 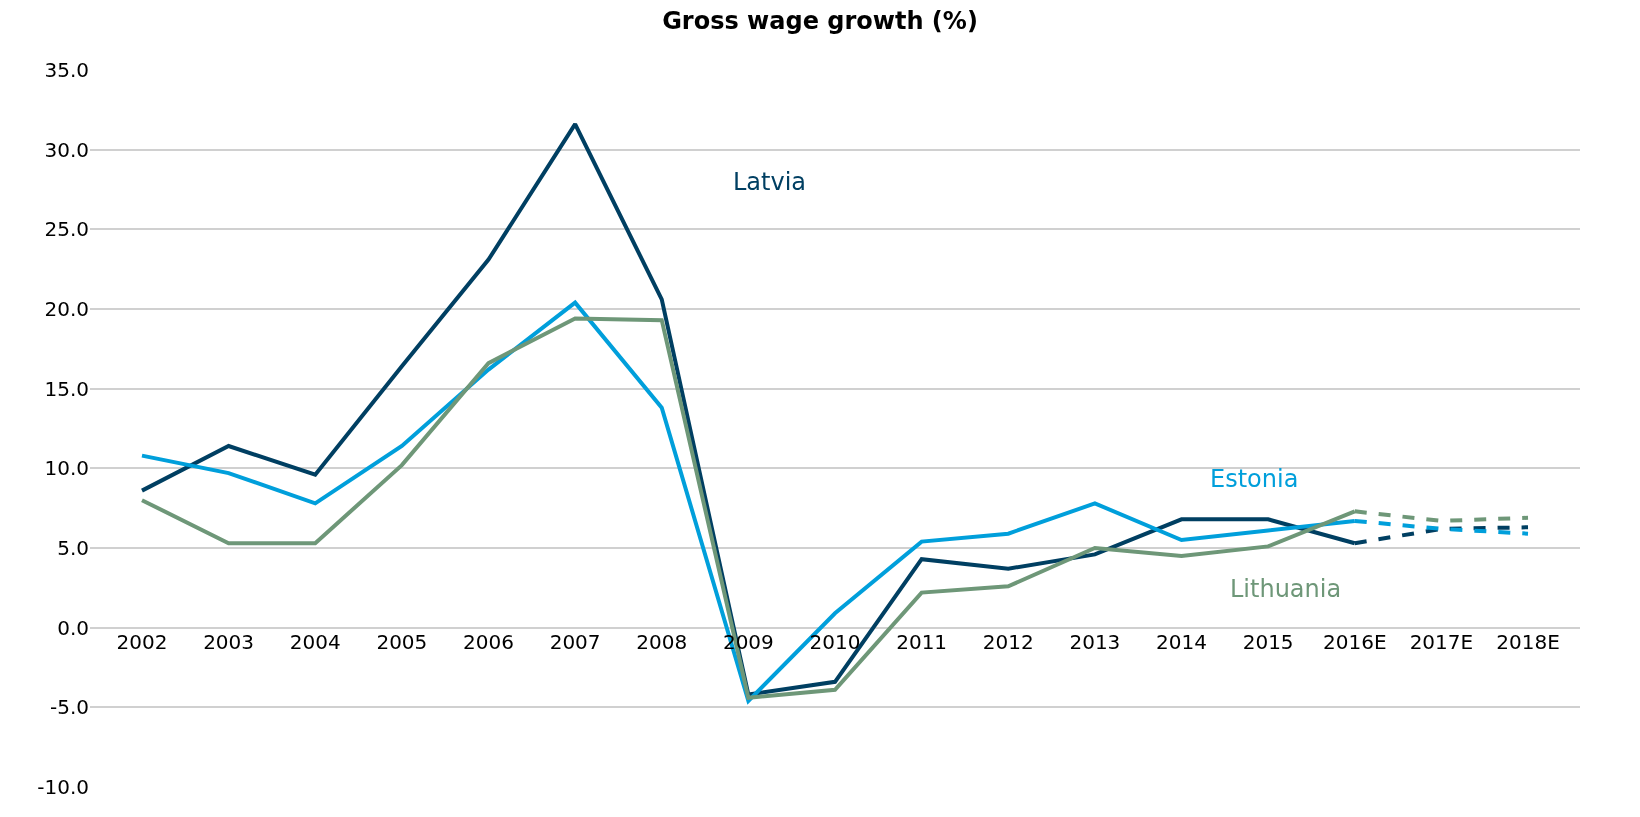 What do you see at coordinates (1286, 589) in the screenshot?
I see `series-label: Lithuania` at bounding box center [1286, 589].